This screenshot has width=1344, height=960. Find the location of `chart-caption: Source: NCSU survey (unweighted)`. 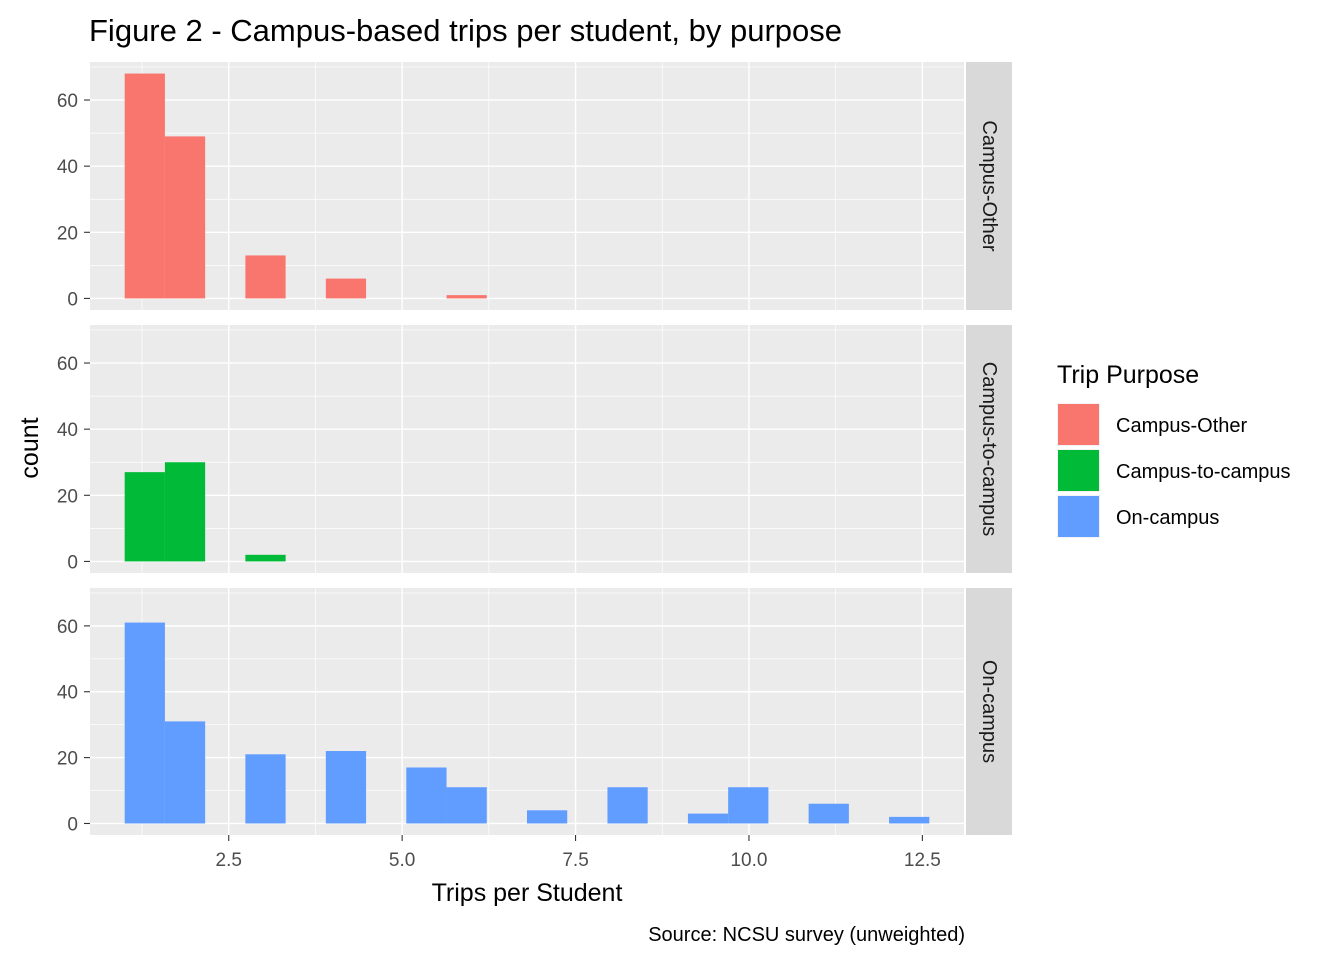

chart-caption: Source: NCSU survey (unweighted) is located at coordinates (806, 935).